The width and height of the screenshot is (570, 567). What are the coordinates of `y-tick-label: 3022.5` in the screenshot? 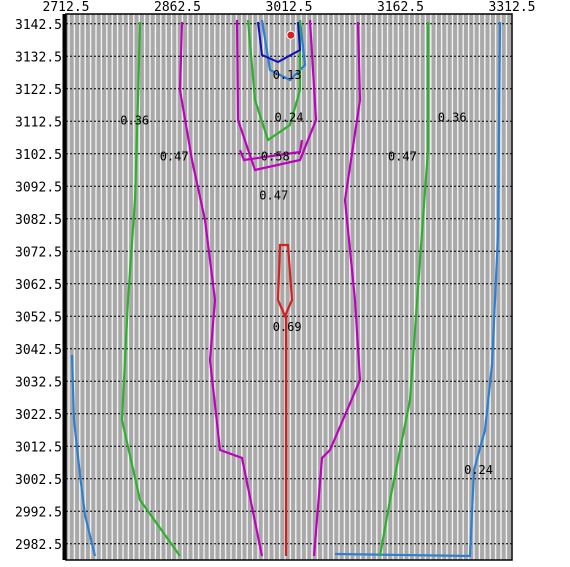 It's located at (38, 415).